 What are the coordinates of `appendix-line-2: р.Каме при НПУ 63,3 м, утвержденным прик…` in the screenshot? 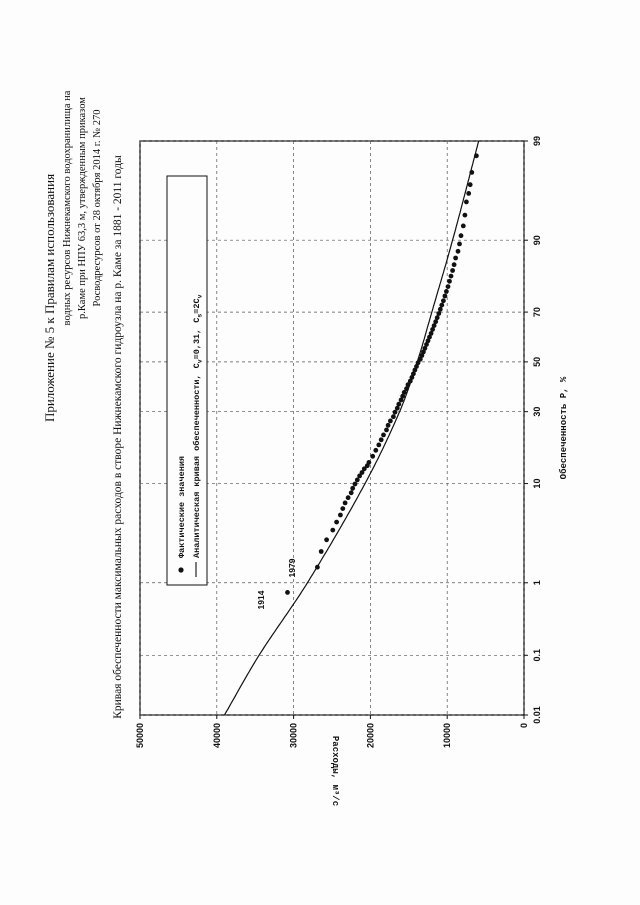 It's located at (82, 208).